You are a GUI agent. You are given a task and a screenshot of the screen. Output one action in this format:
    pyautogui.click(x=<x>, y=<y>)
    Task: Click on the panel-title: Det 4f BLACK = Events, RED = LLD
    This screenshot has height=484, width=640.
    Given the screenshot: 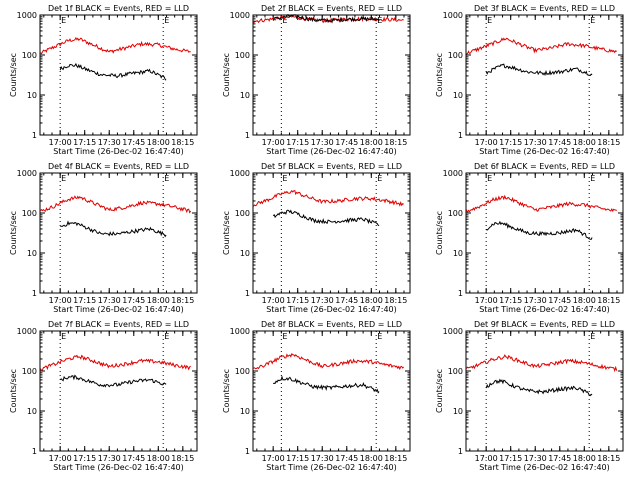 What is the action you would take?
    pyautogui.click(x=118, y=166)
    